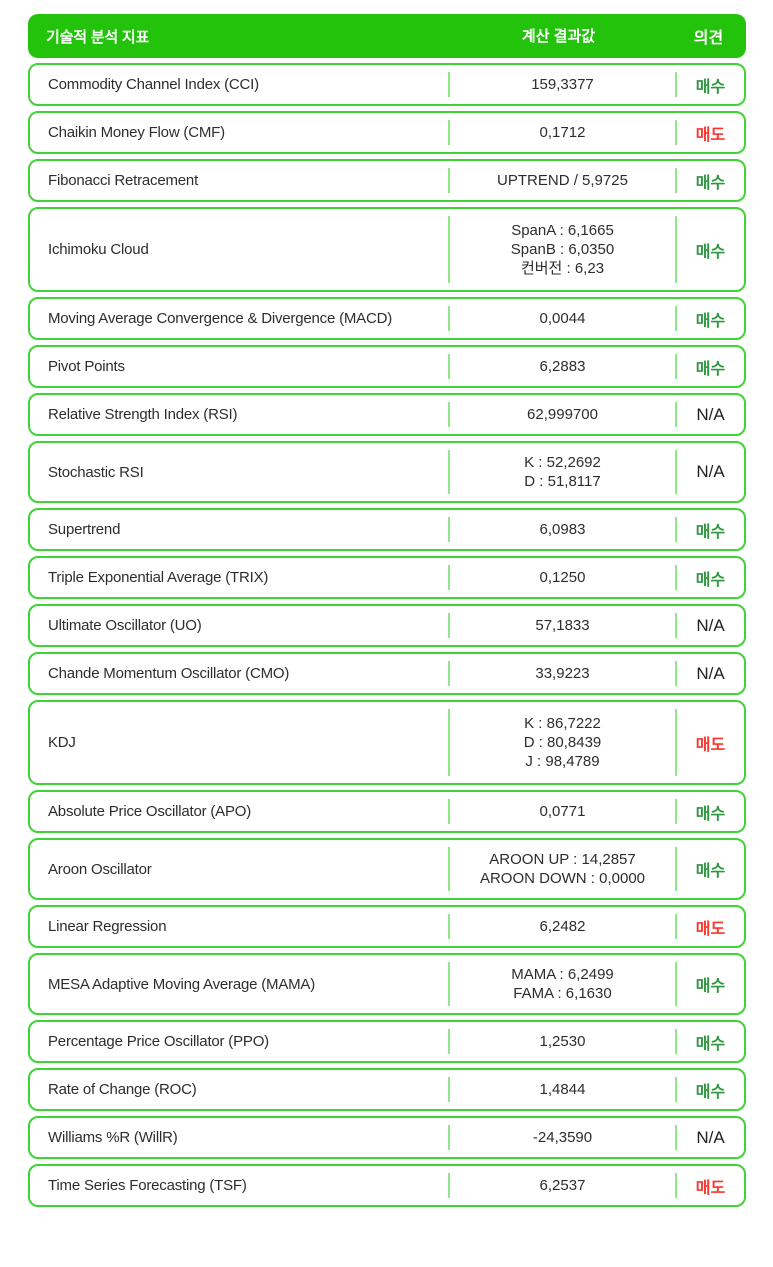 Image resolution: width=773 pixels, height=1267 pixels. Describe the element at coordinates (123, 180) in the screenshot. I see `indicator-name: Fibonacci Retracement` at that location.